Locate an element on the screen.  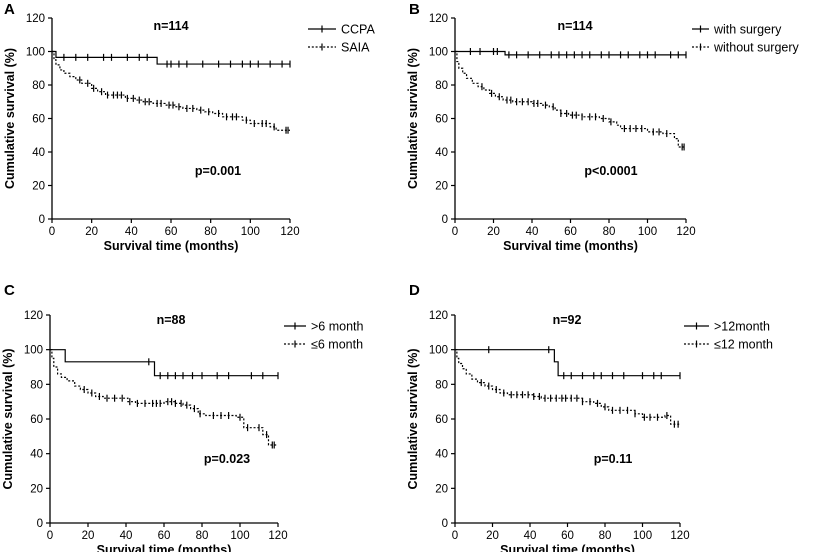
legend-label: without surgery is located at coordinates (756, 48).